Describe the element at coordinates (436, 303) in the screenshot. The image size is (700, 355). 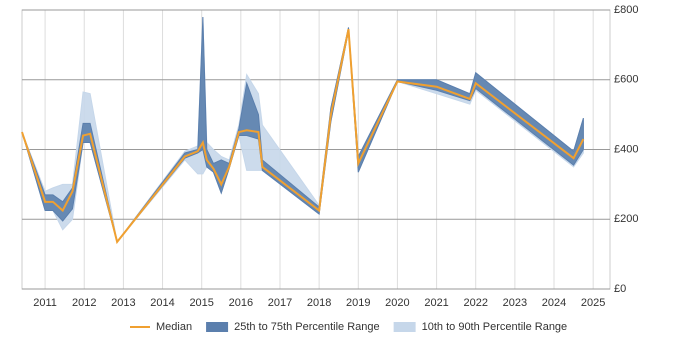
I see `x-tick-label: 2021` at that location.